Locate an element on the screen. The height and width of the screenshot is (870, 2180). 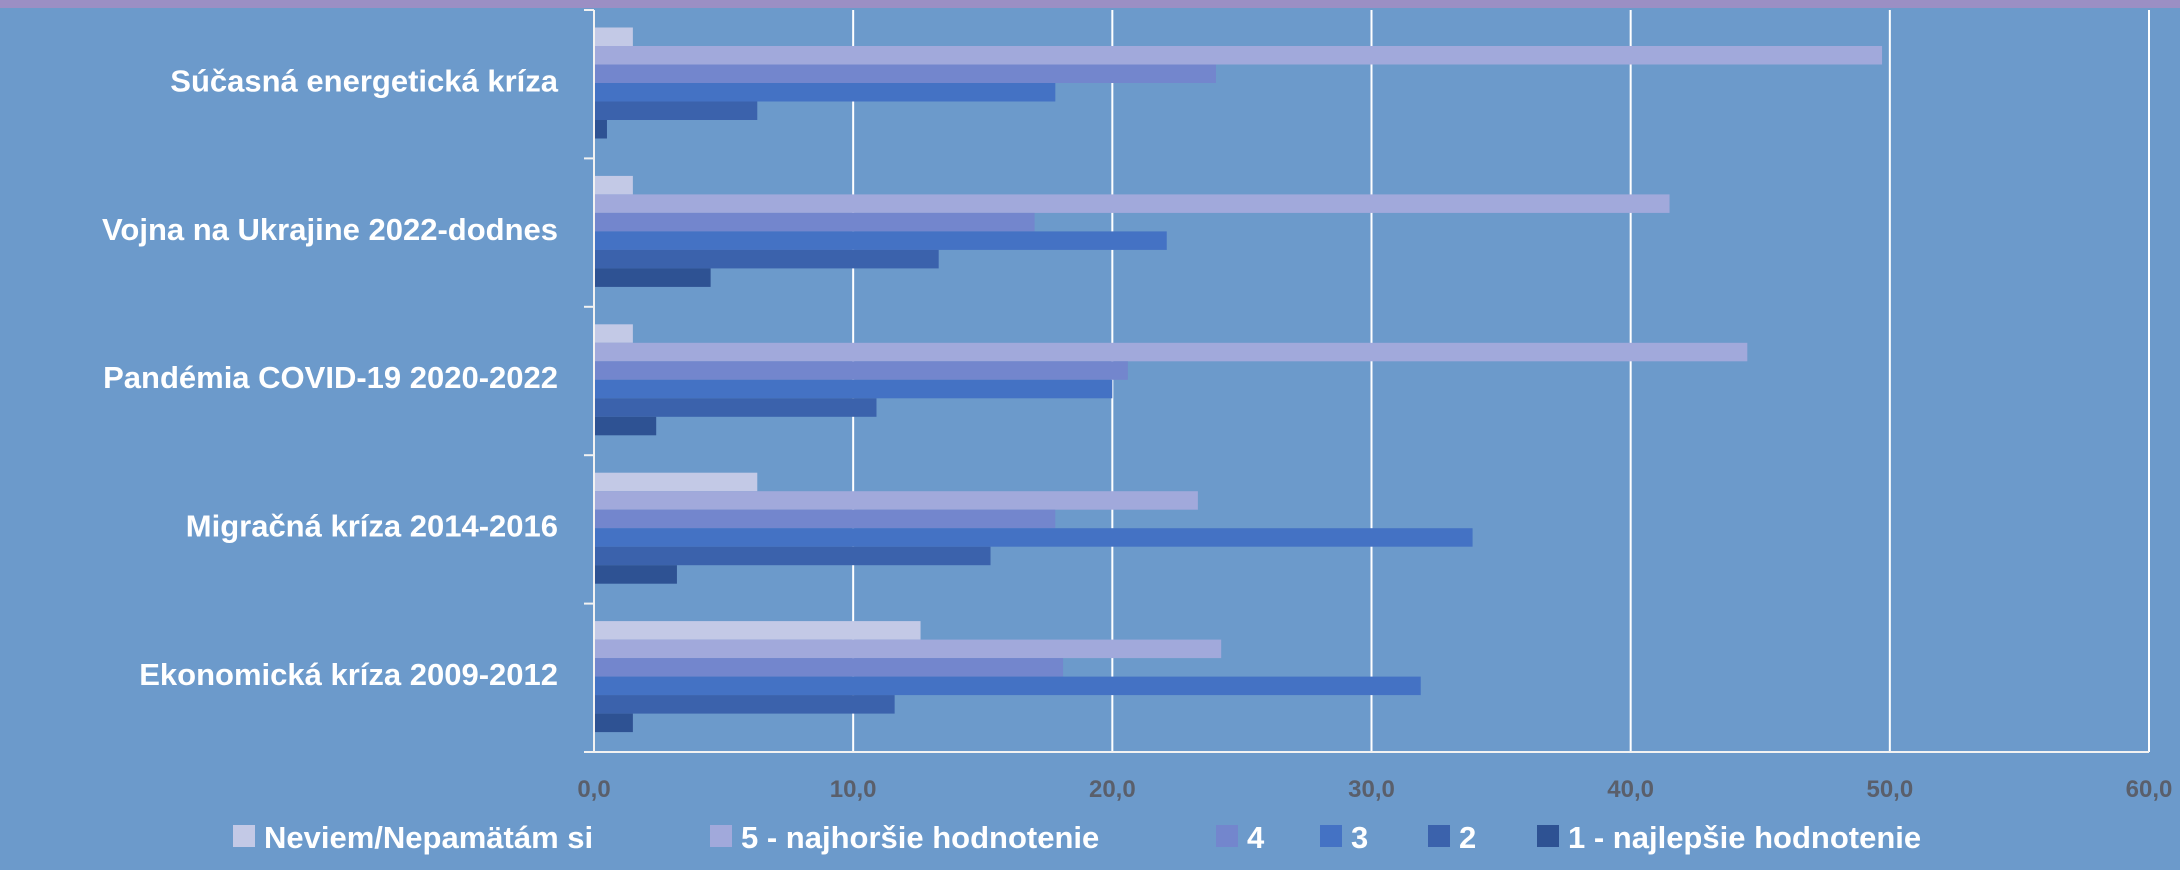
category-label: Migračná kríza 2014-2016 is located at coordinates (372, 526).